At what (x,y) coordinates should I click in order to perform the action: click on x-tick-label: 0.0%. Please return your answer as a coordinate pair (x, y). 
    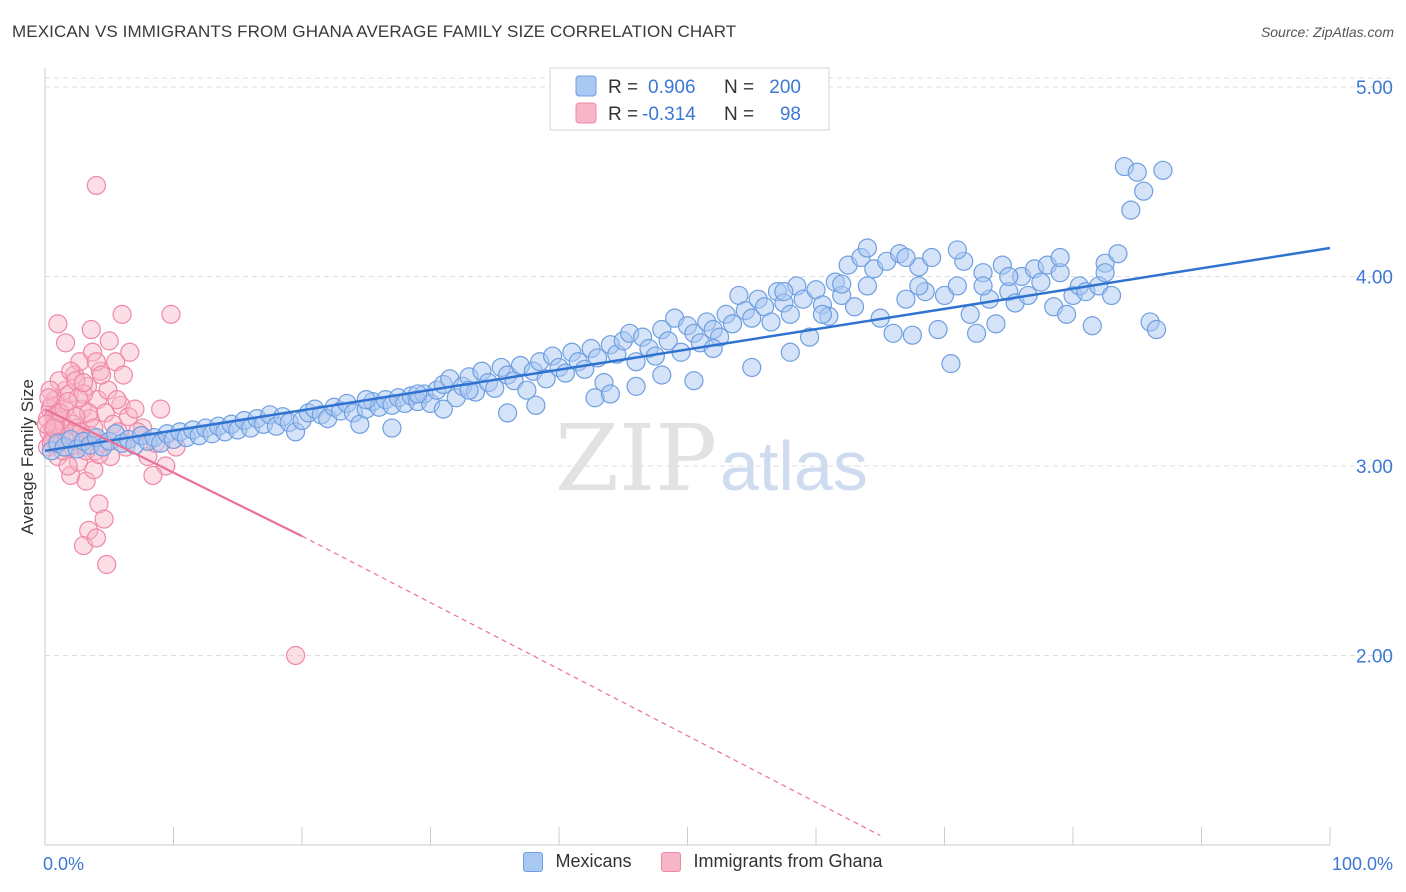
    Looking at the image, I should click on (63, 864).